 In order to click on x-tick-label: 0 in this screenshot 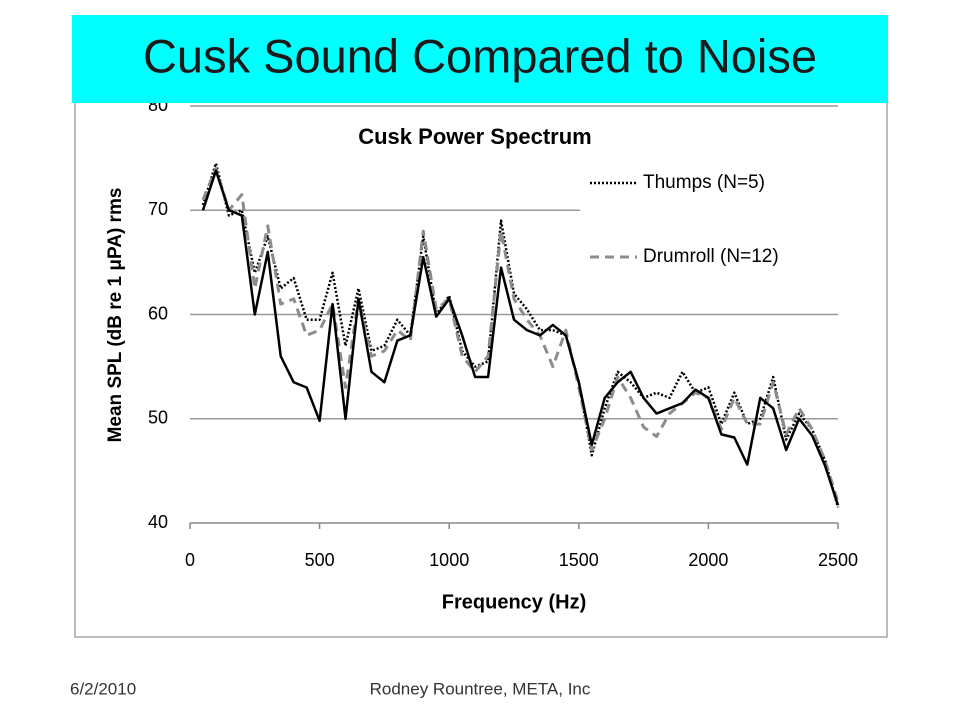, I will do `click(190, 560)`.